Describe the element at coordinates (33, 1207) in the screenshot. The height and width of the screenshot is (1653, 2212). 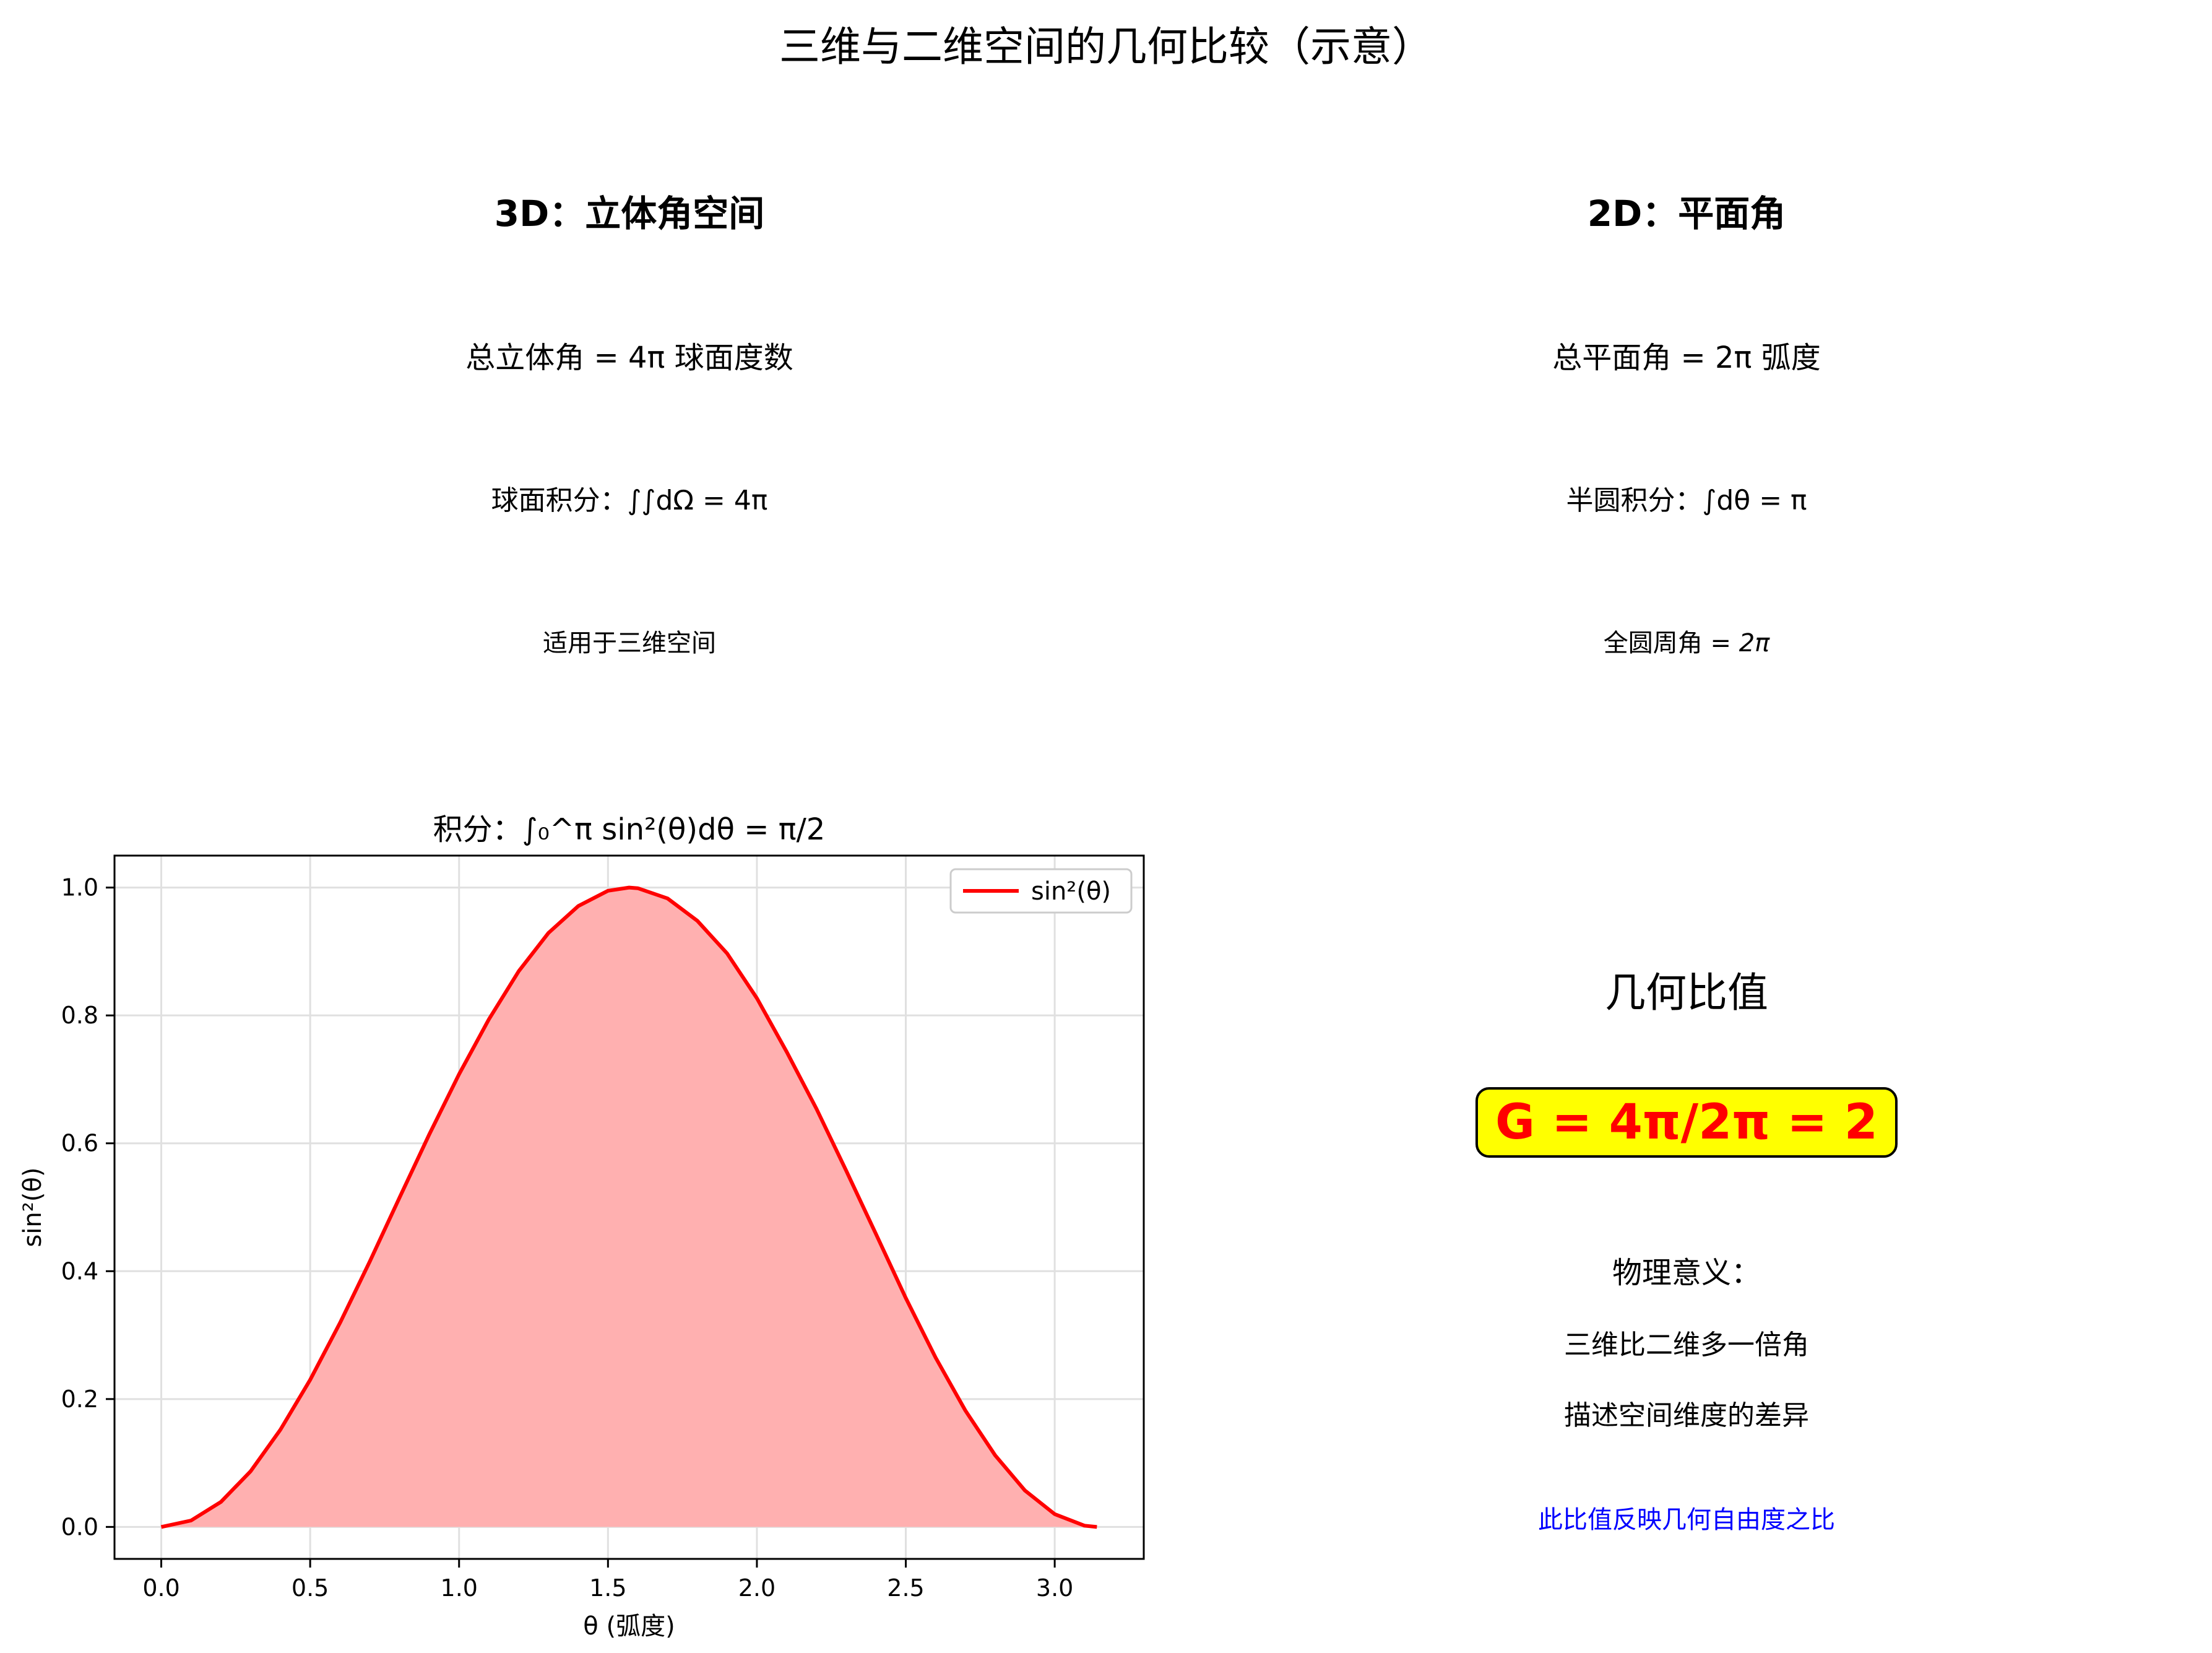
I see `y-axis-label: sin²(θ)` at that location.